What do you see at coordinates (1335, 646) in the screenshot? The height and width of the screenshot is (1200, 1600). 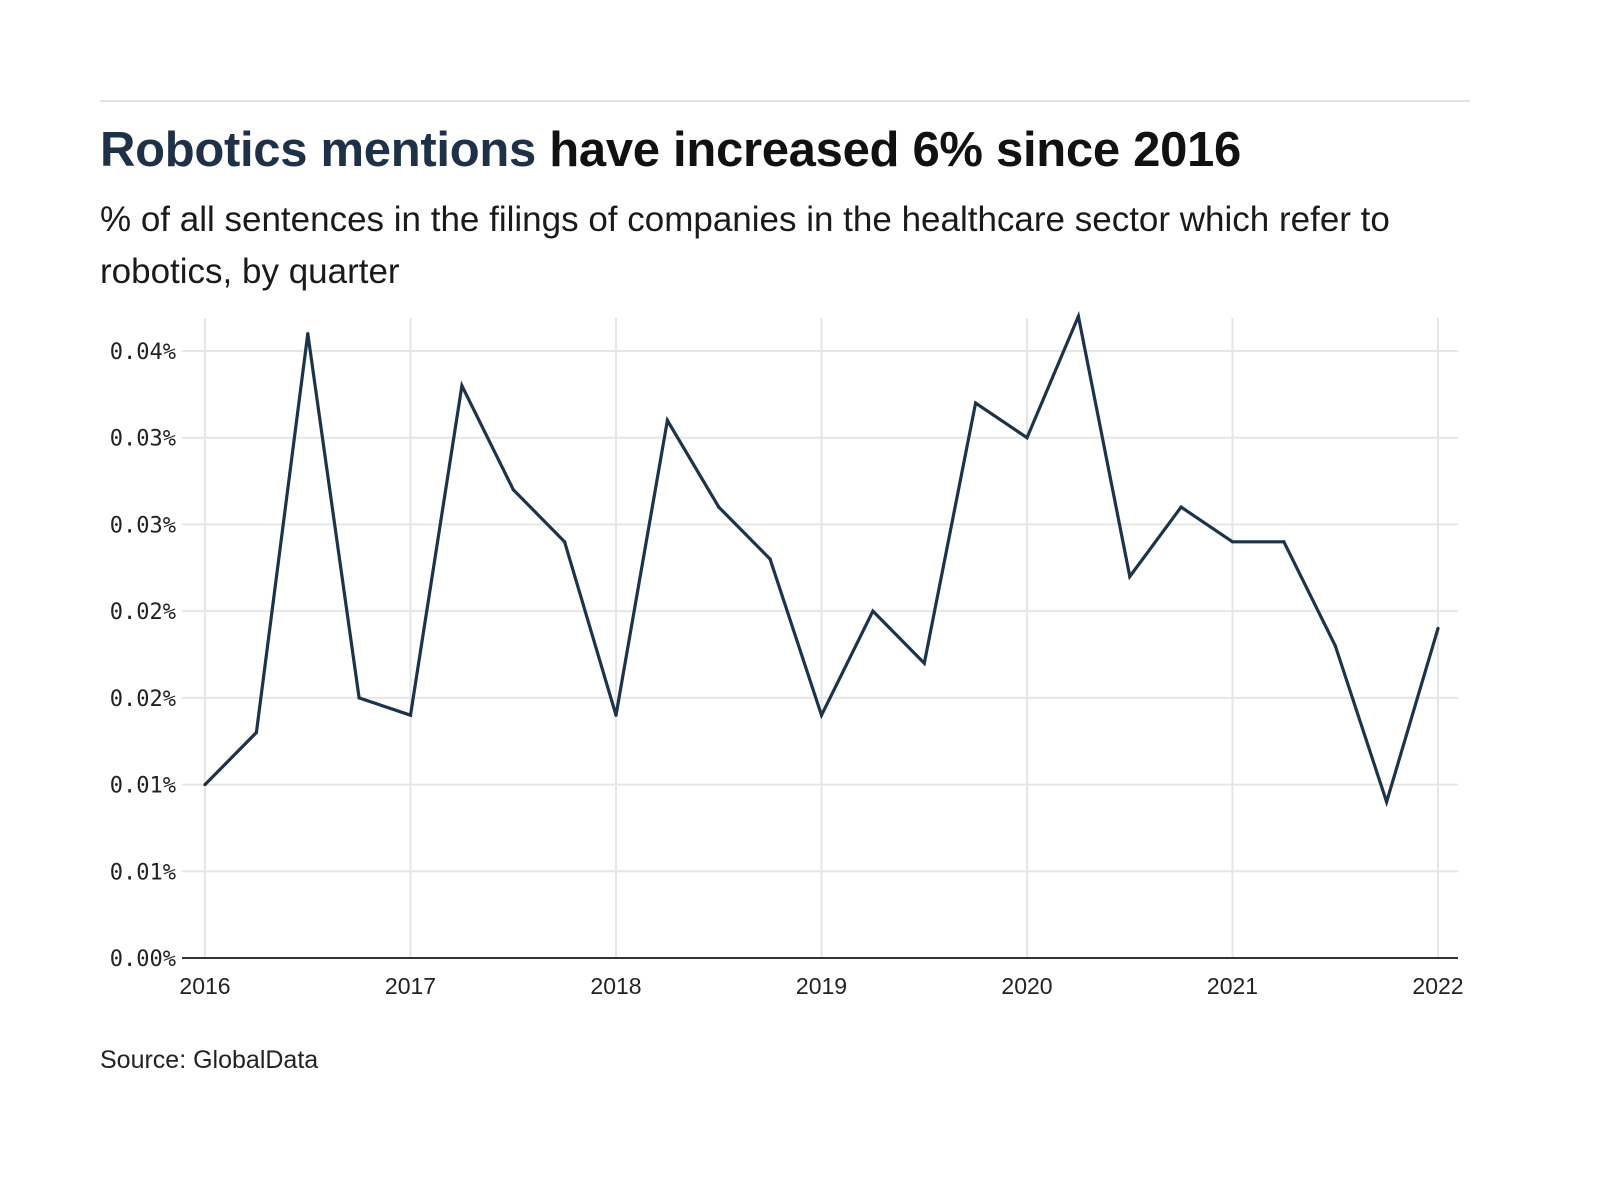 I see `data-point: 2021 Q3: 0.018%` at bounding box center [1335, 646].